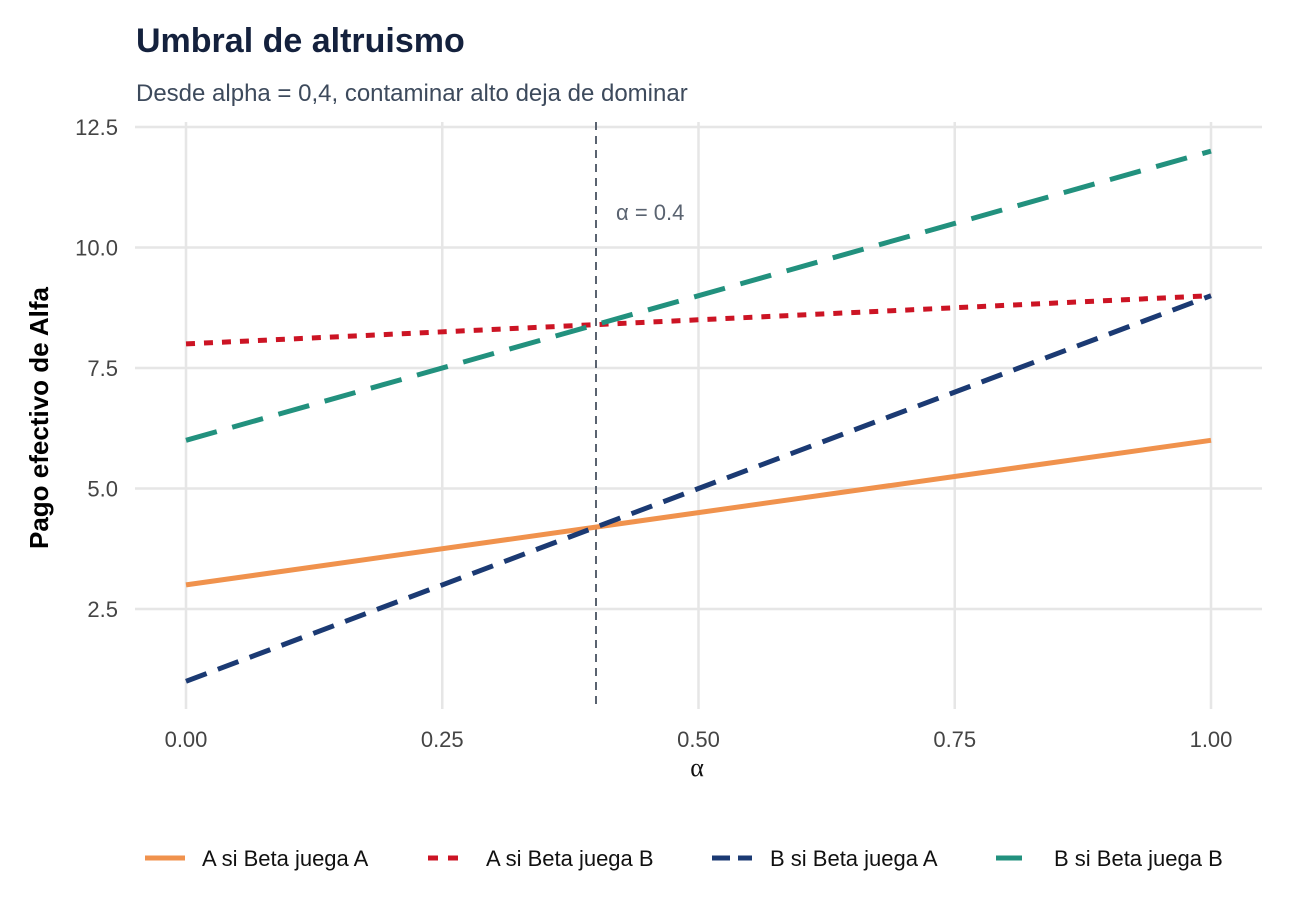 This screenshot has width=1305, height=921. I want to click on y-tick-label: 12.5, so click(96, 127).